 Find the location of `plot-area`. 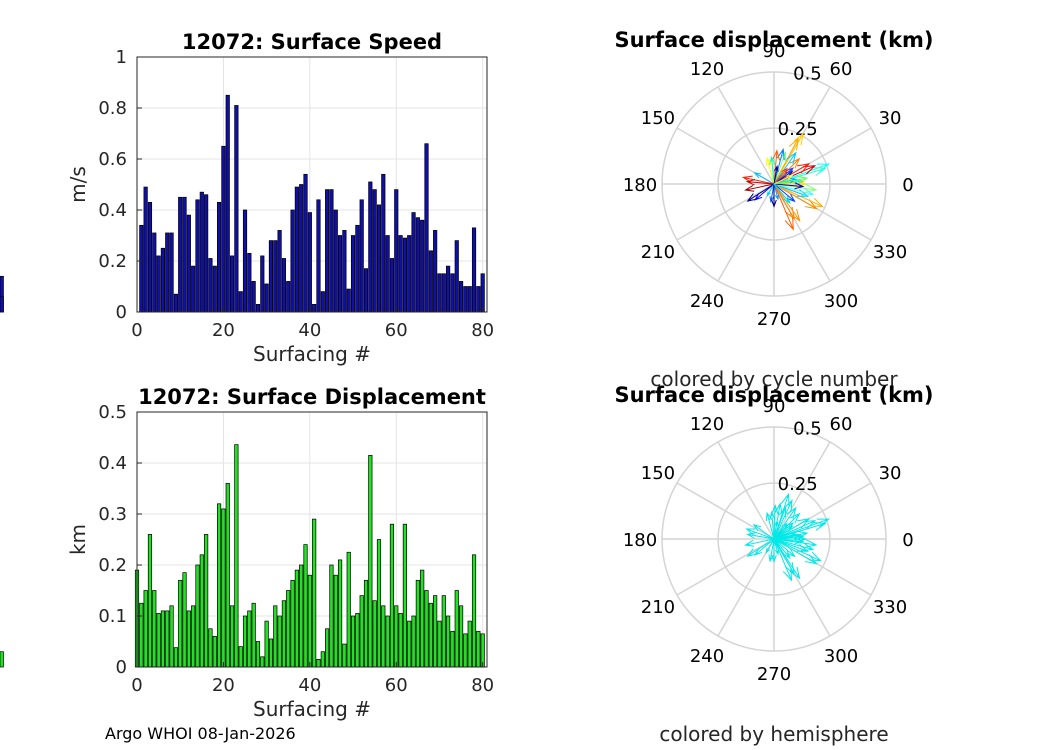

plot-area is located at coordinates (312, 539).